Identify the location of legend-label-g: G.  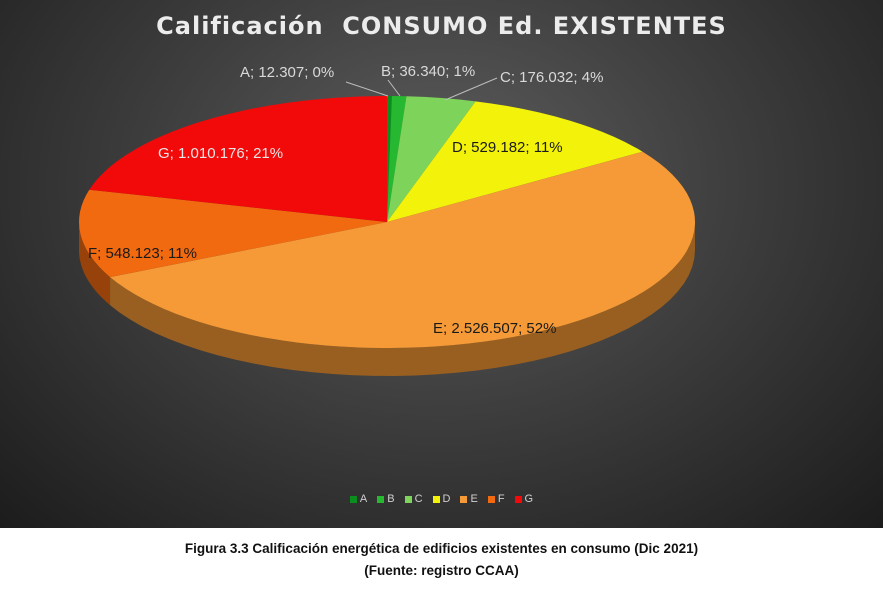
(529, 499).